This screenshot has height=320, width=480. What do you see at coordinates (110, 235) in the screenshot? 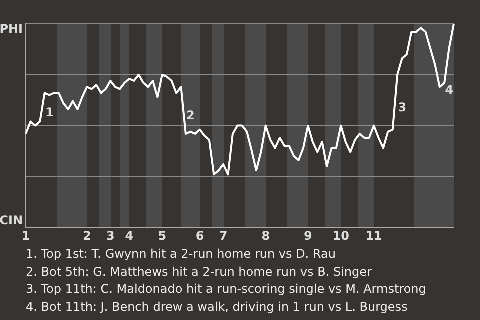
I see `x-tick-label: 3` at bounding box center [110, 235].